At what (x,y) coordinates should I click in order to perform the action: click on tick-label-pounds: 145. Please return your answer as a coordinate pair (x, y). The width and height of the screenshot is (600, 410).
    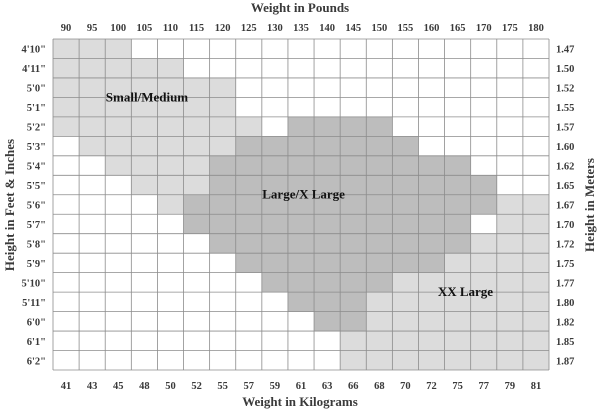
    Looking at the image, I should click on (353, 28).